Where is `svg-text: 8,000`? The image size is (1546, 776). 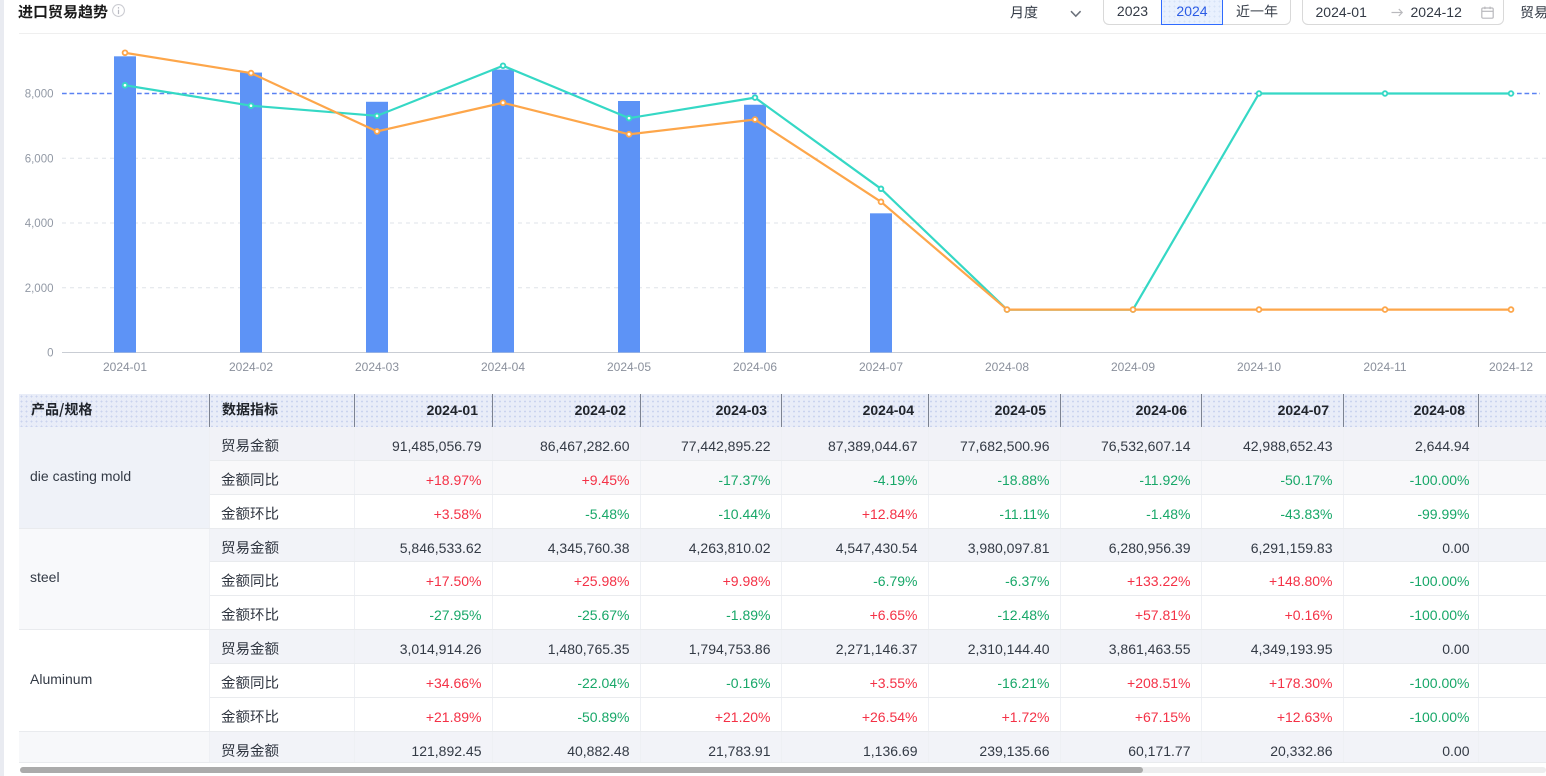 svg-text: 8,000 is located at coordinates (39, 95).